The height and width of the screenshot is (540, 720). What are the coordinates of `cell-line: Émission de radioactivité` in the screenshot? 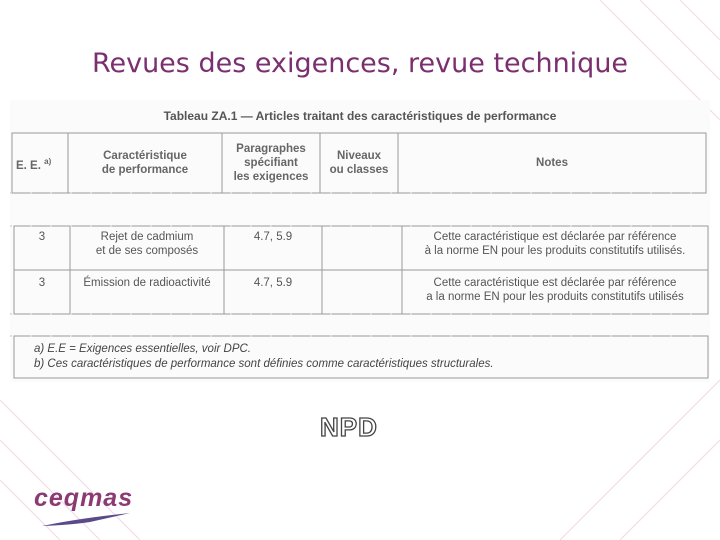 It's located at (147, 283).